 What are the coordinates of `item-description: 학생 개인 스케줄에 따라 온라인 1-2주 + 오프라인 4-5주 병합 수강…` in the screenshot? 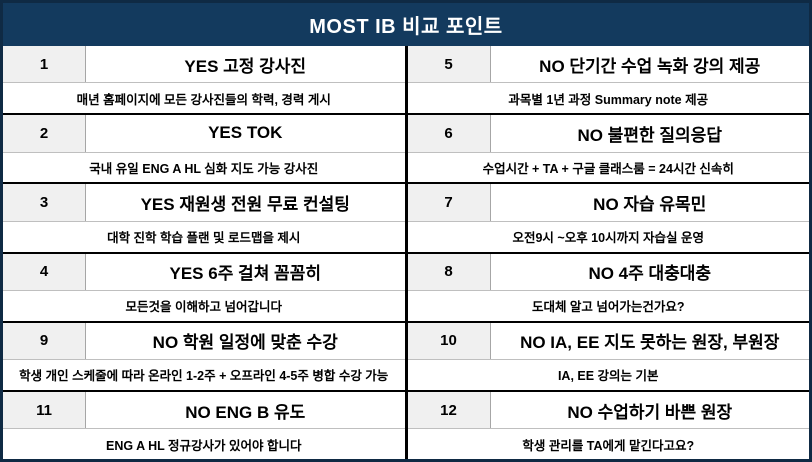 It's located at (204, 374).